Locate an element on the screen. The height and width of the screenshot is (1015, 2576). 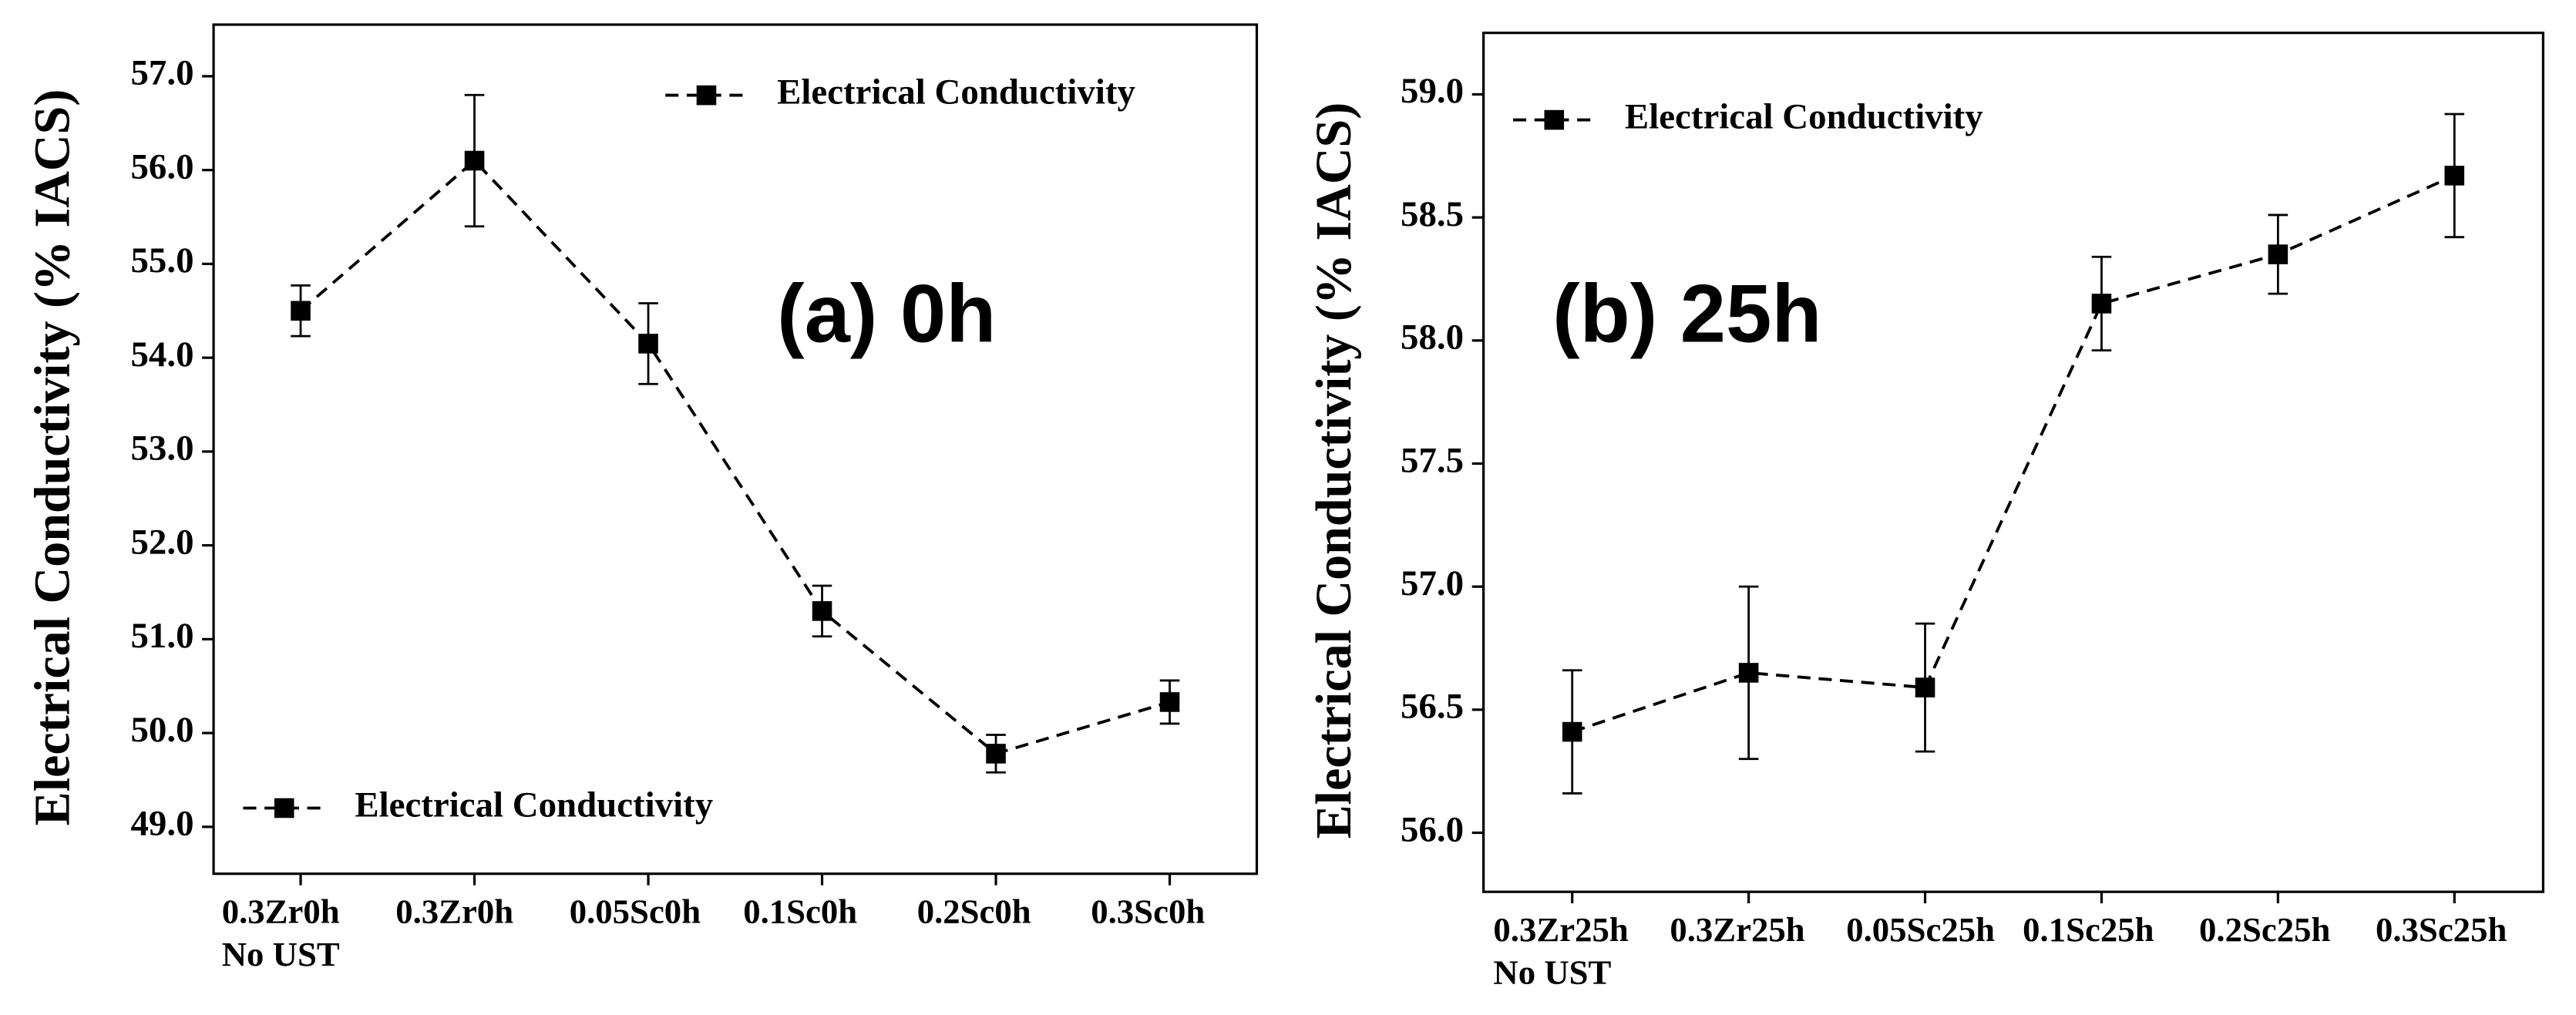
x-tick-label: 0.3Zr25h No UST is located at coordinates (1561, 951).